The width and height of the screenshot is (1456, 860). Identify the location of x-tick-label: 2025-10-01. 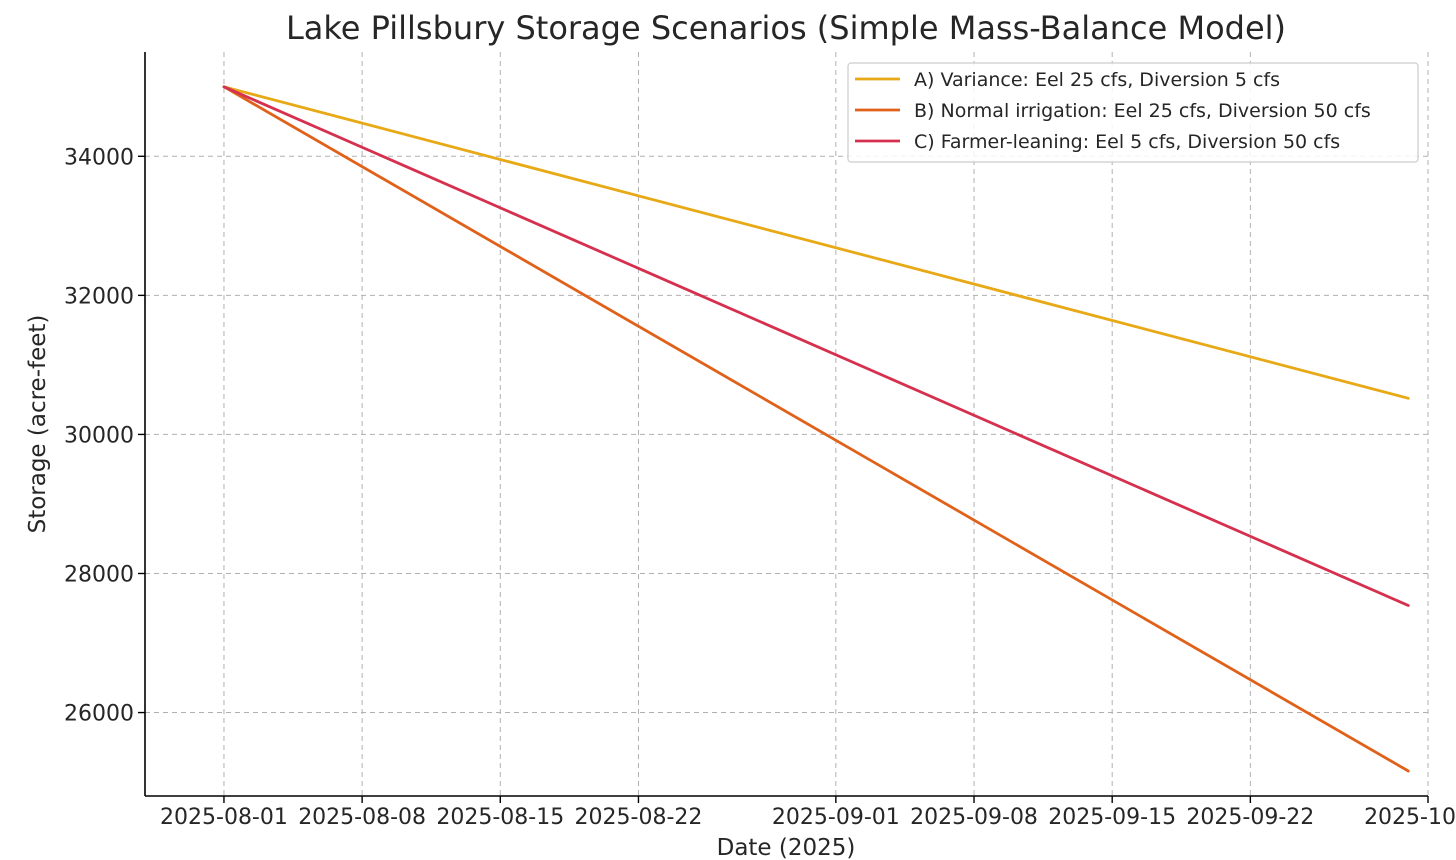
(1410, 817).